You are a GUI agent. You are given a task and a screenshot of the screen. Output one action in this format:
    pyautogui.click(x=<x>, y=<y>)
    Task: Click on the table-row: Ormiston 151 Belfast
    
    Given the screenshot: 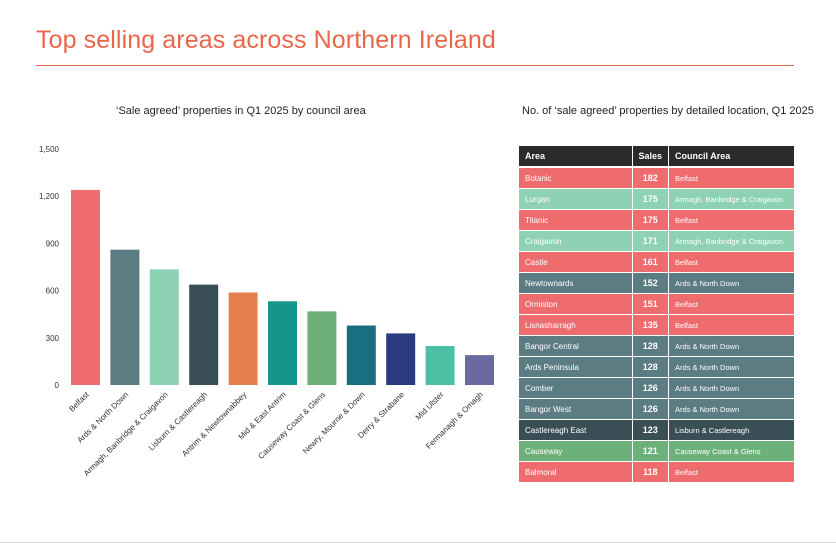 What is the action you would take?
    pyautogui.click(x=657, y=304)
    